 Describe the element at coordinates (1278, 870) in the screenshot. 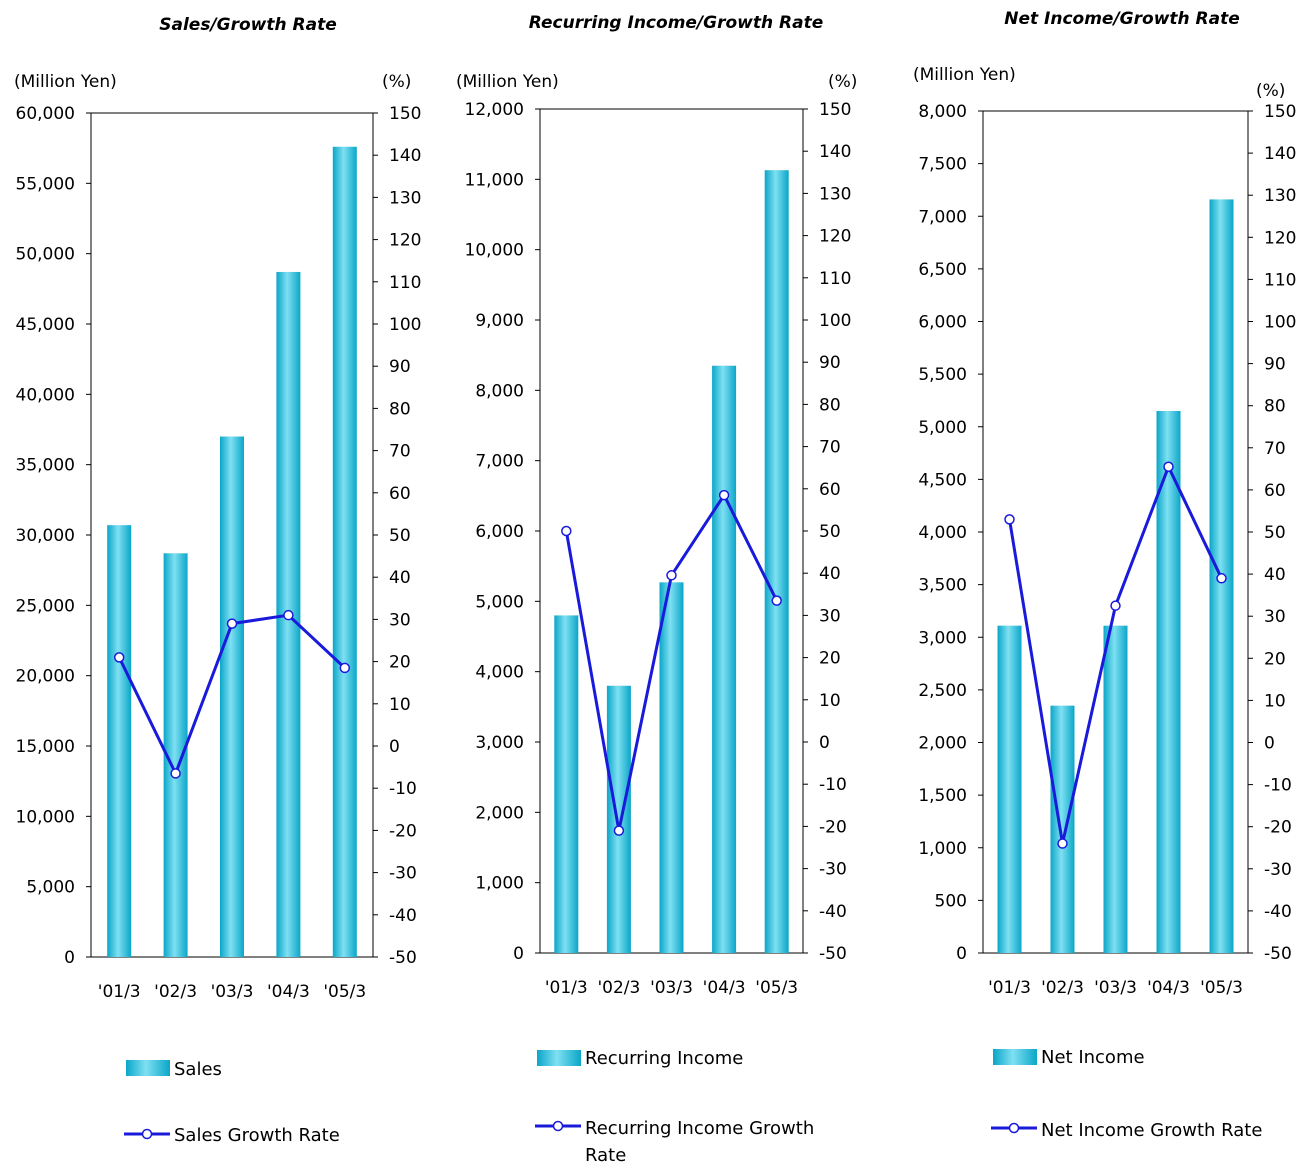

I see `right-tick-label: -30` at that location.